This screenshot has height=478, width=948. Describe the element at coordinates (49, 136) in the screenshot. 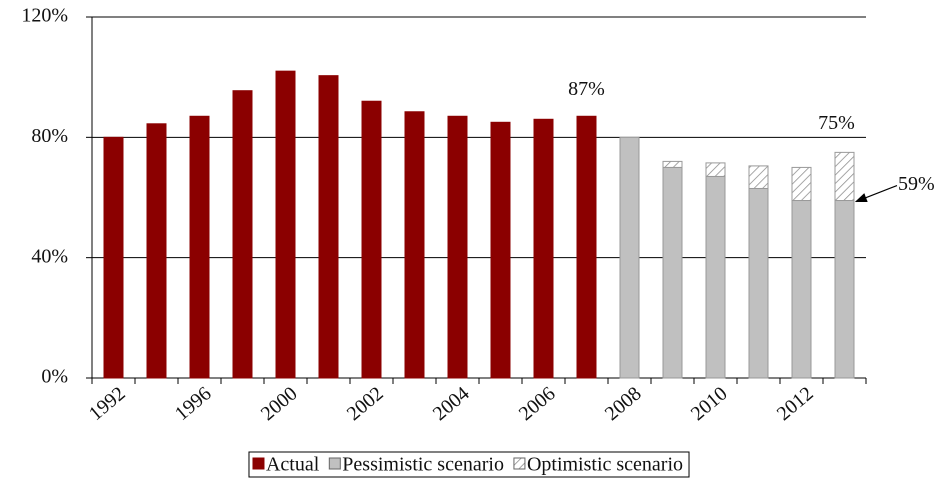

I see `y-tick-label: 80%` at that location.